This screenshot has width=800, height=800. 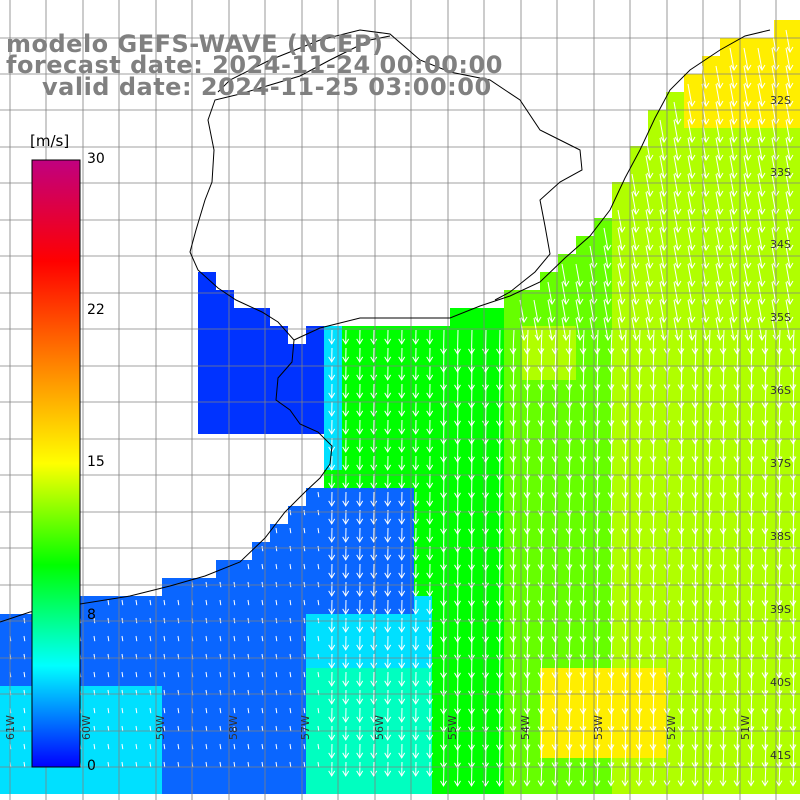 What do you see at coordinates (598, 727) in the screenshot?
I see `lon-label: 53W` at bounding box center [598, 727].